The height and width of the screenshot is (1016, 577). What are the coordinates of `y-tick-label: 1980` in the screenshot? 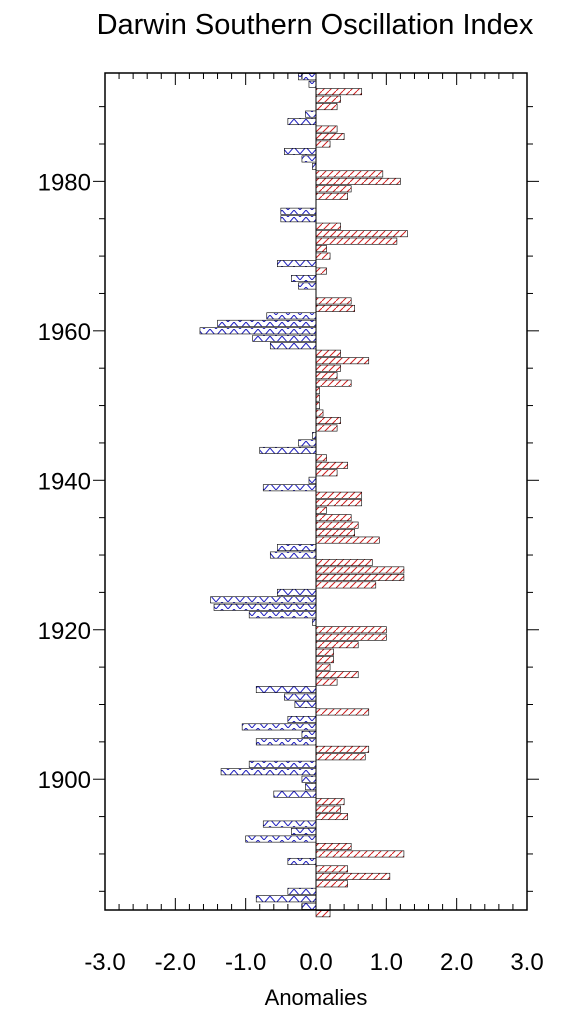 It's located at (64, 182).